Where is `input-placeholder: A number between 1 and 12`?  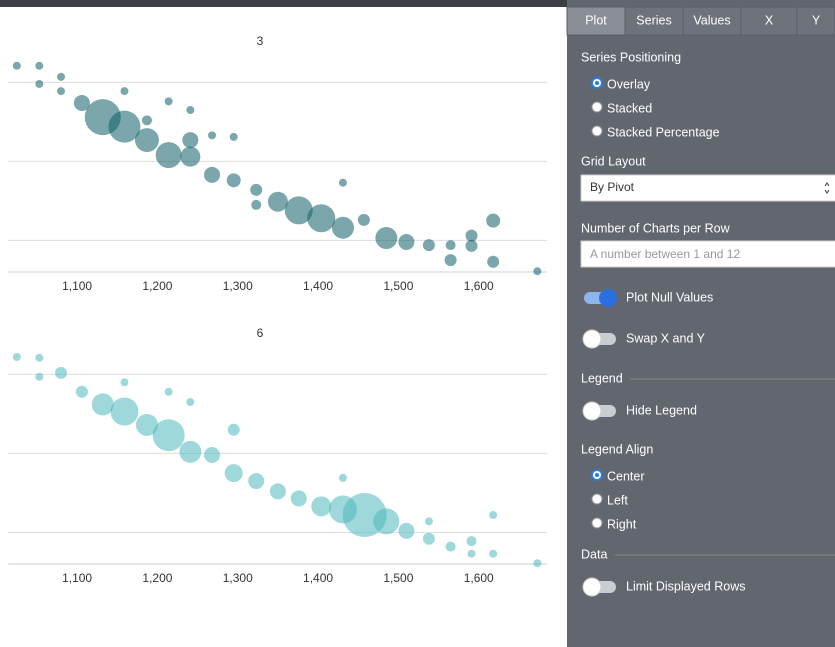
input-placeholder: A number between 1 and 12 is located at coordinates (665, 254).